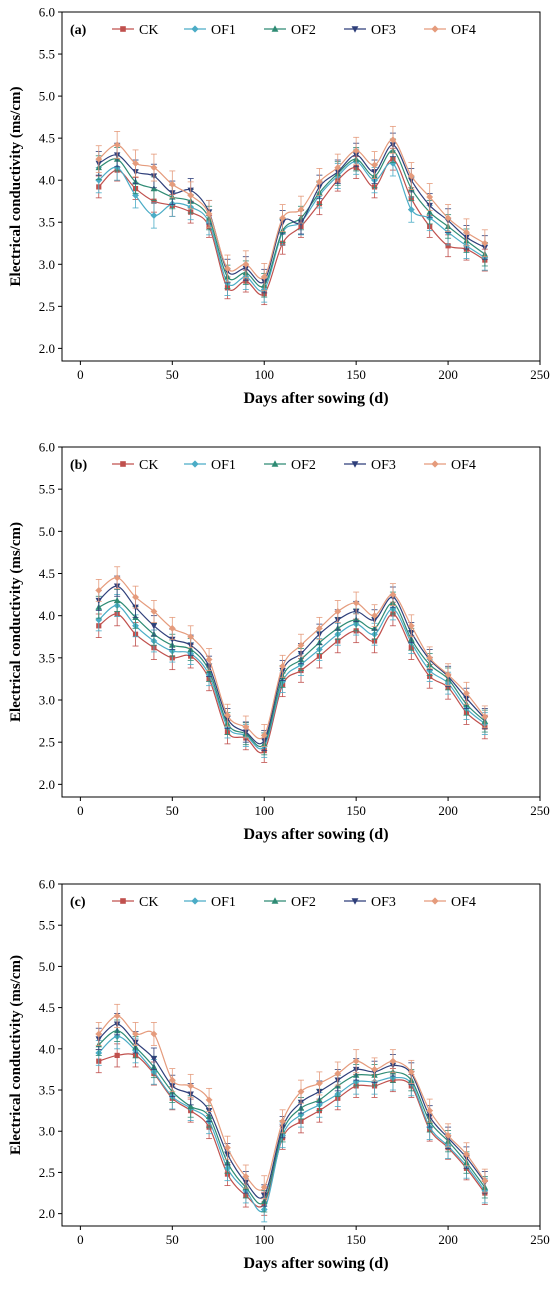 This screenshot has width=550, height=1291. I want to click on legend-entry: OF2, so click(303, 30).